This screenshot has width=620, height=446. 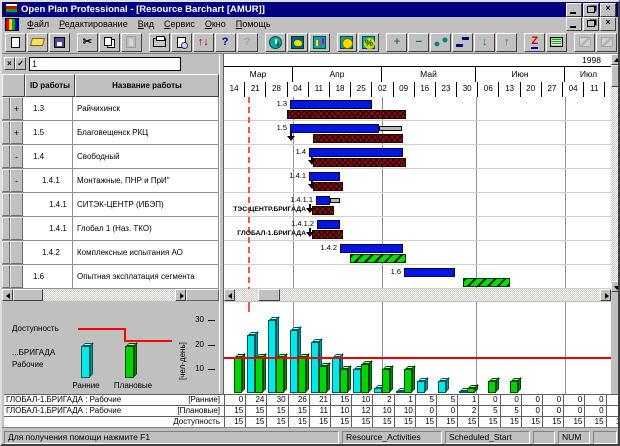 I want to click on menu-item-file: Файл, so click(x=38, y=23).